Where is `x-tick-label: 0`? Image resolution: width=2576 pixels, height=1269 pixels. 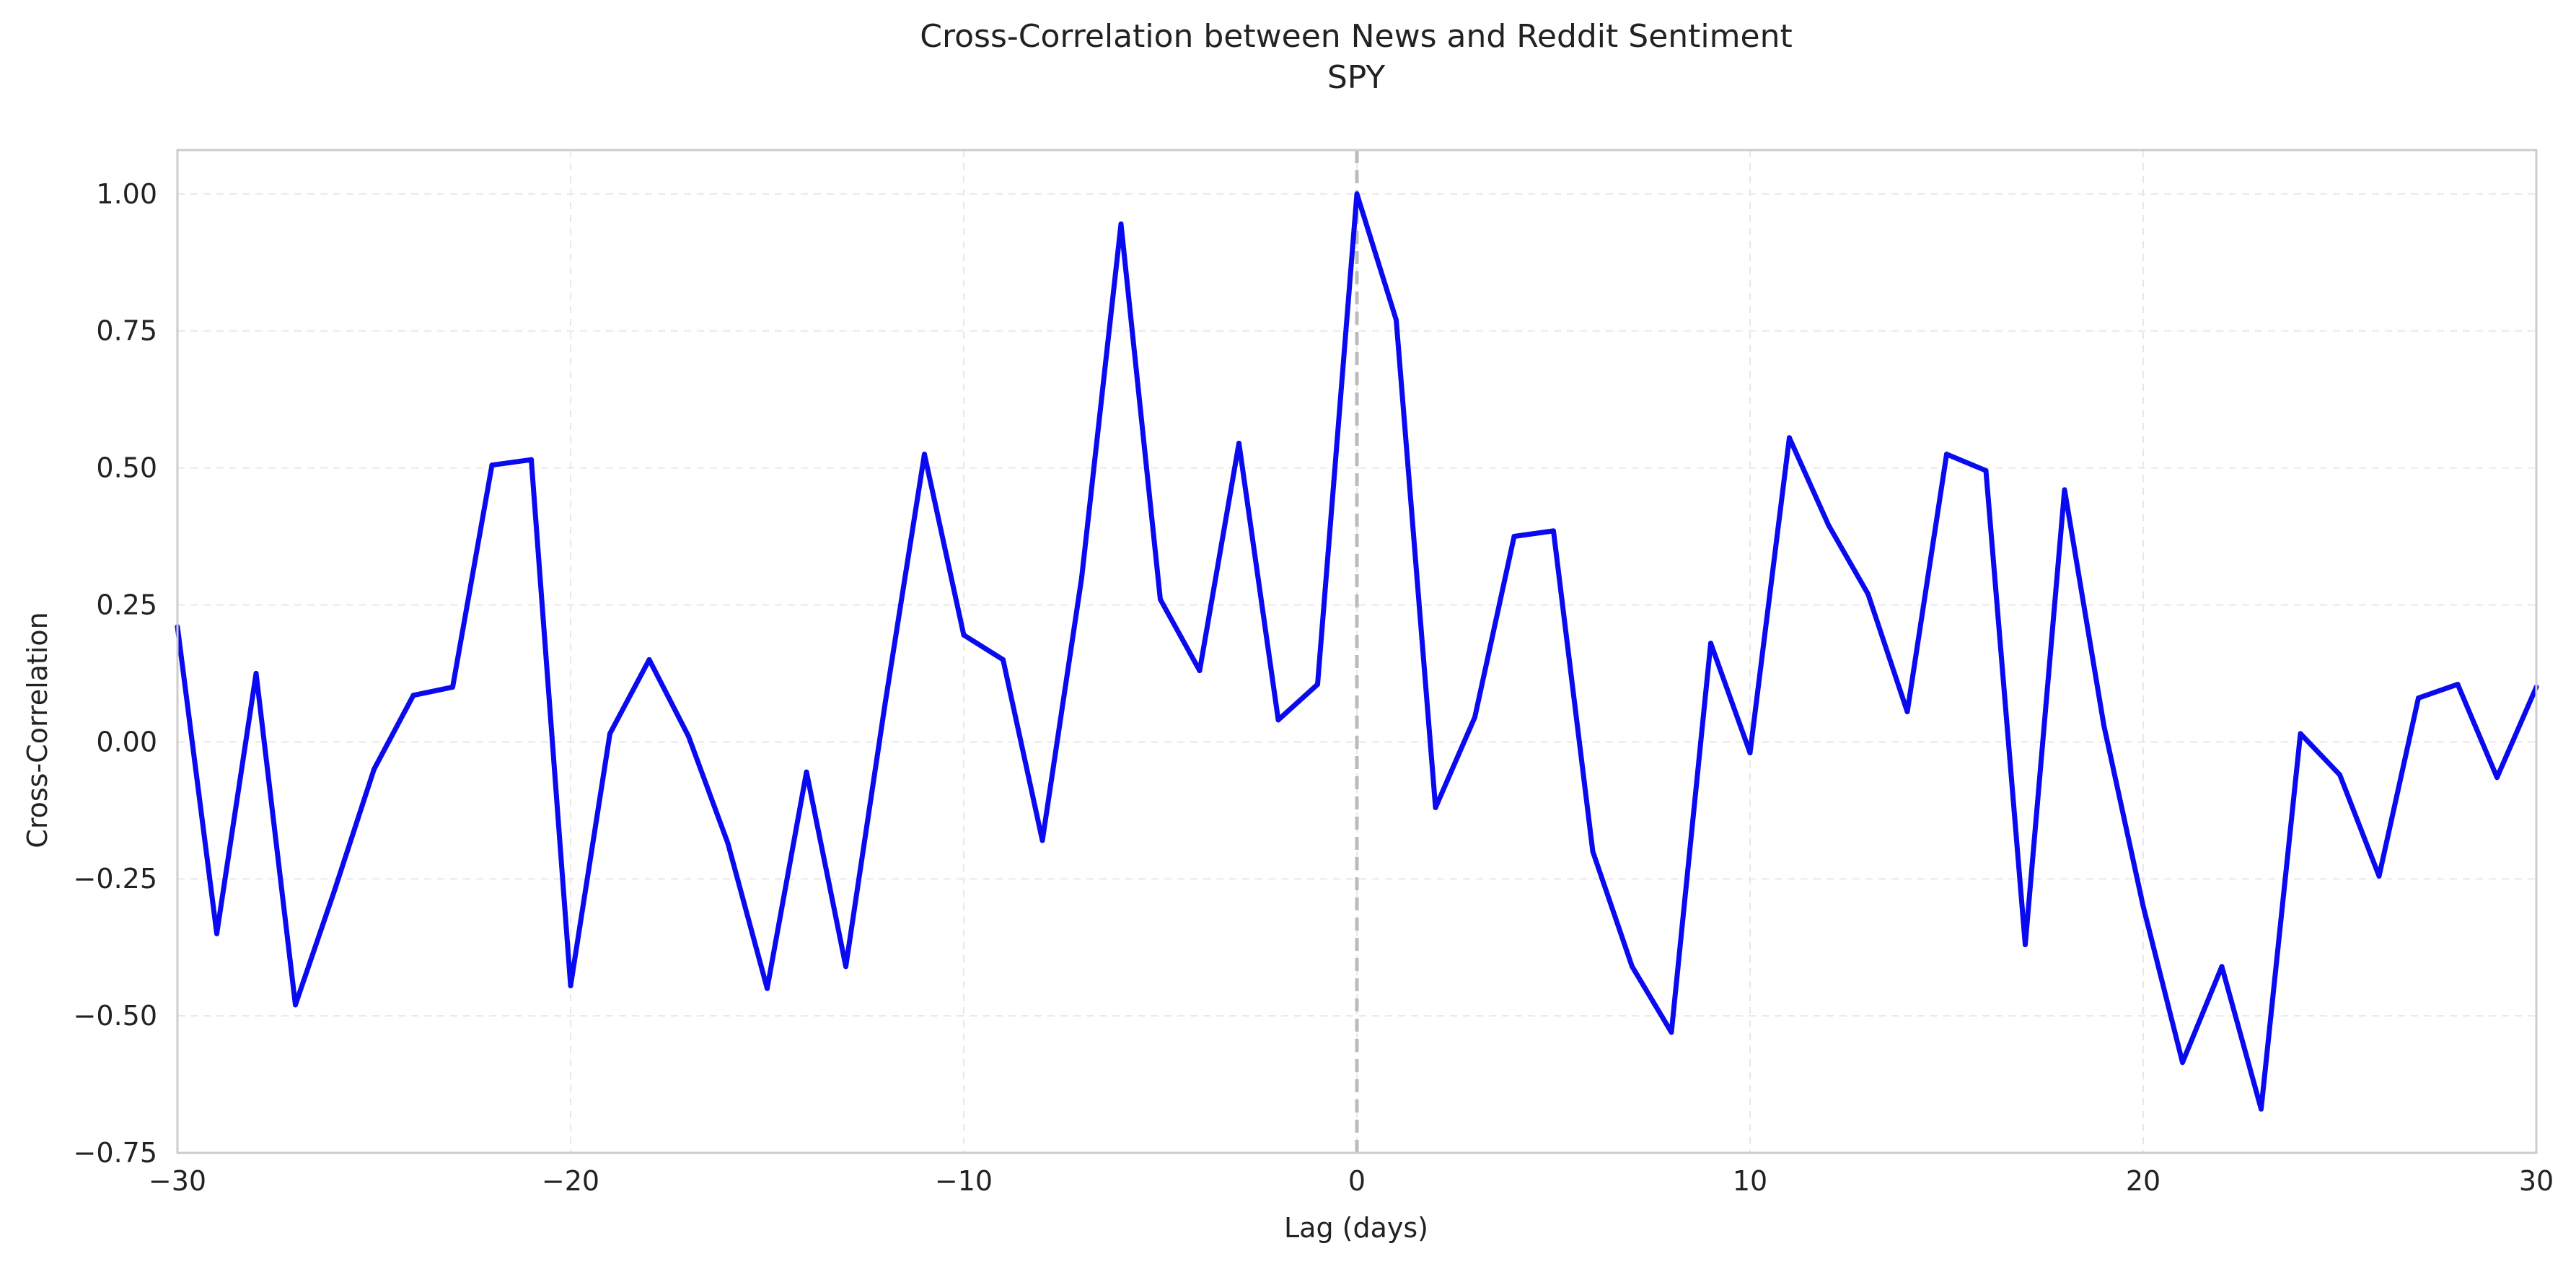 x-tick-label: 0 is located at coordinates (1357, 1181).